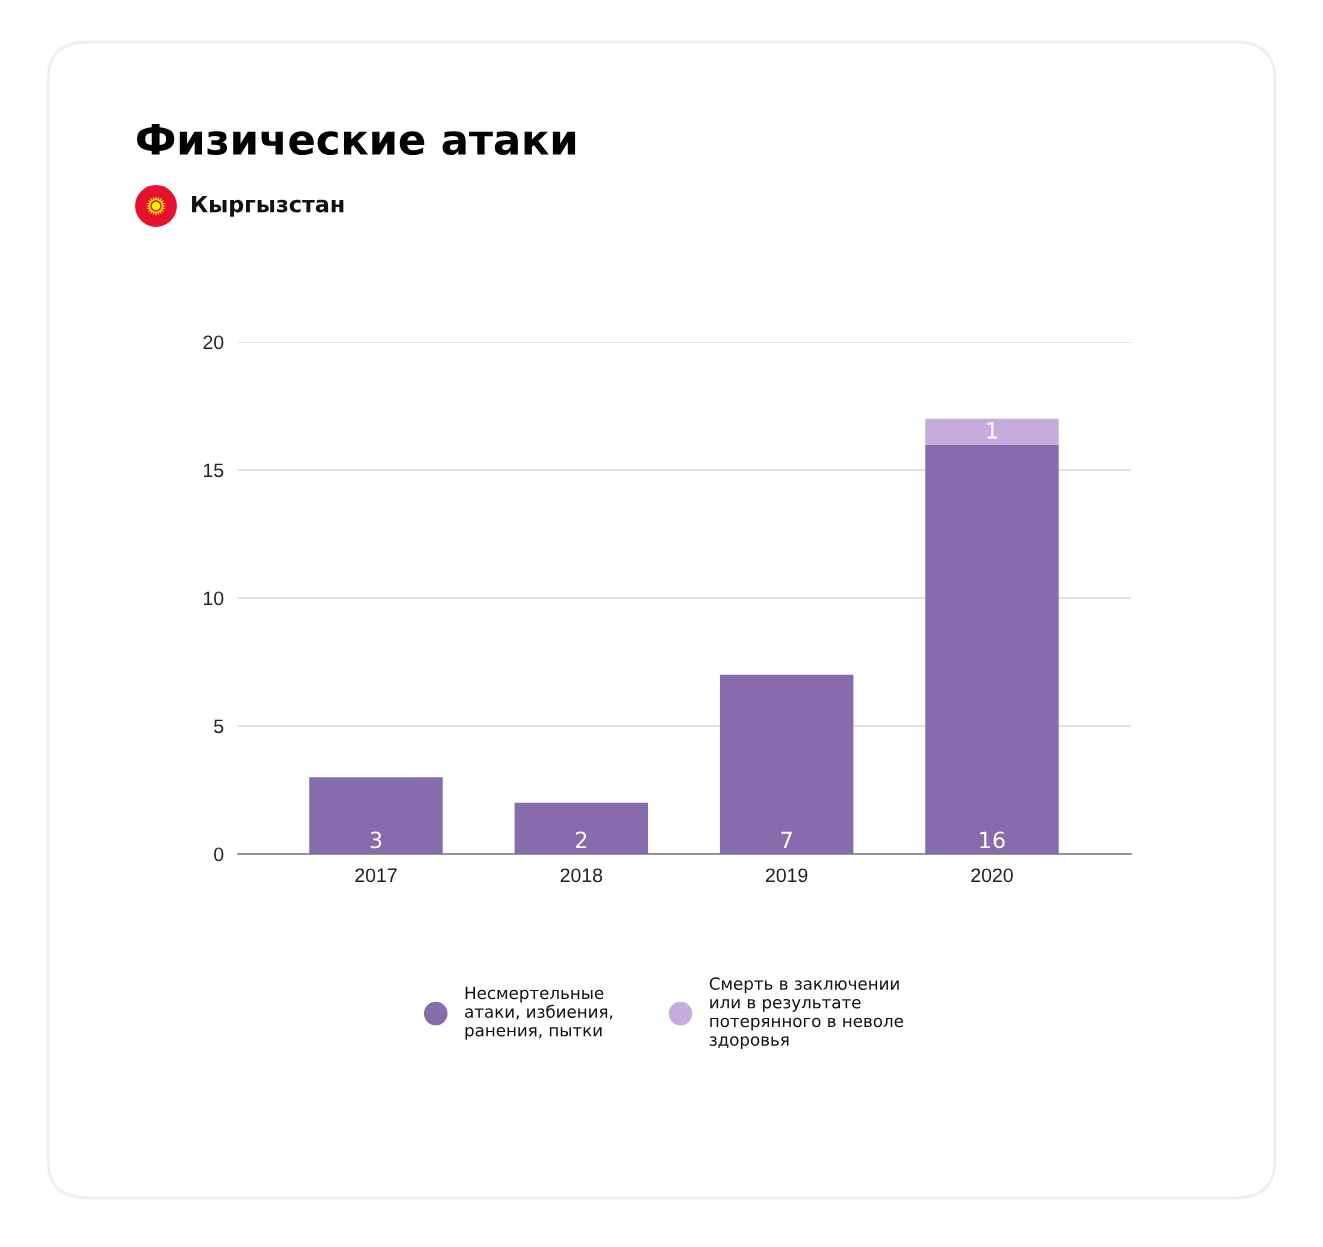 The image size is (1323, 1247). I want to click on y-tick-label: 10, so click(213, 598).